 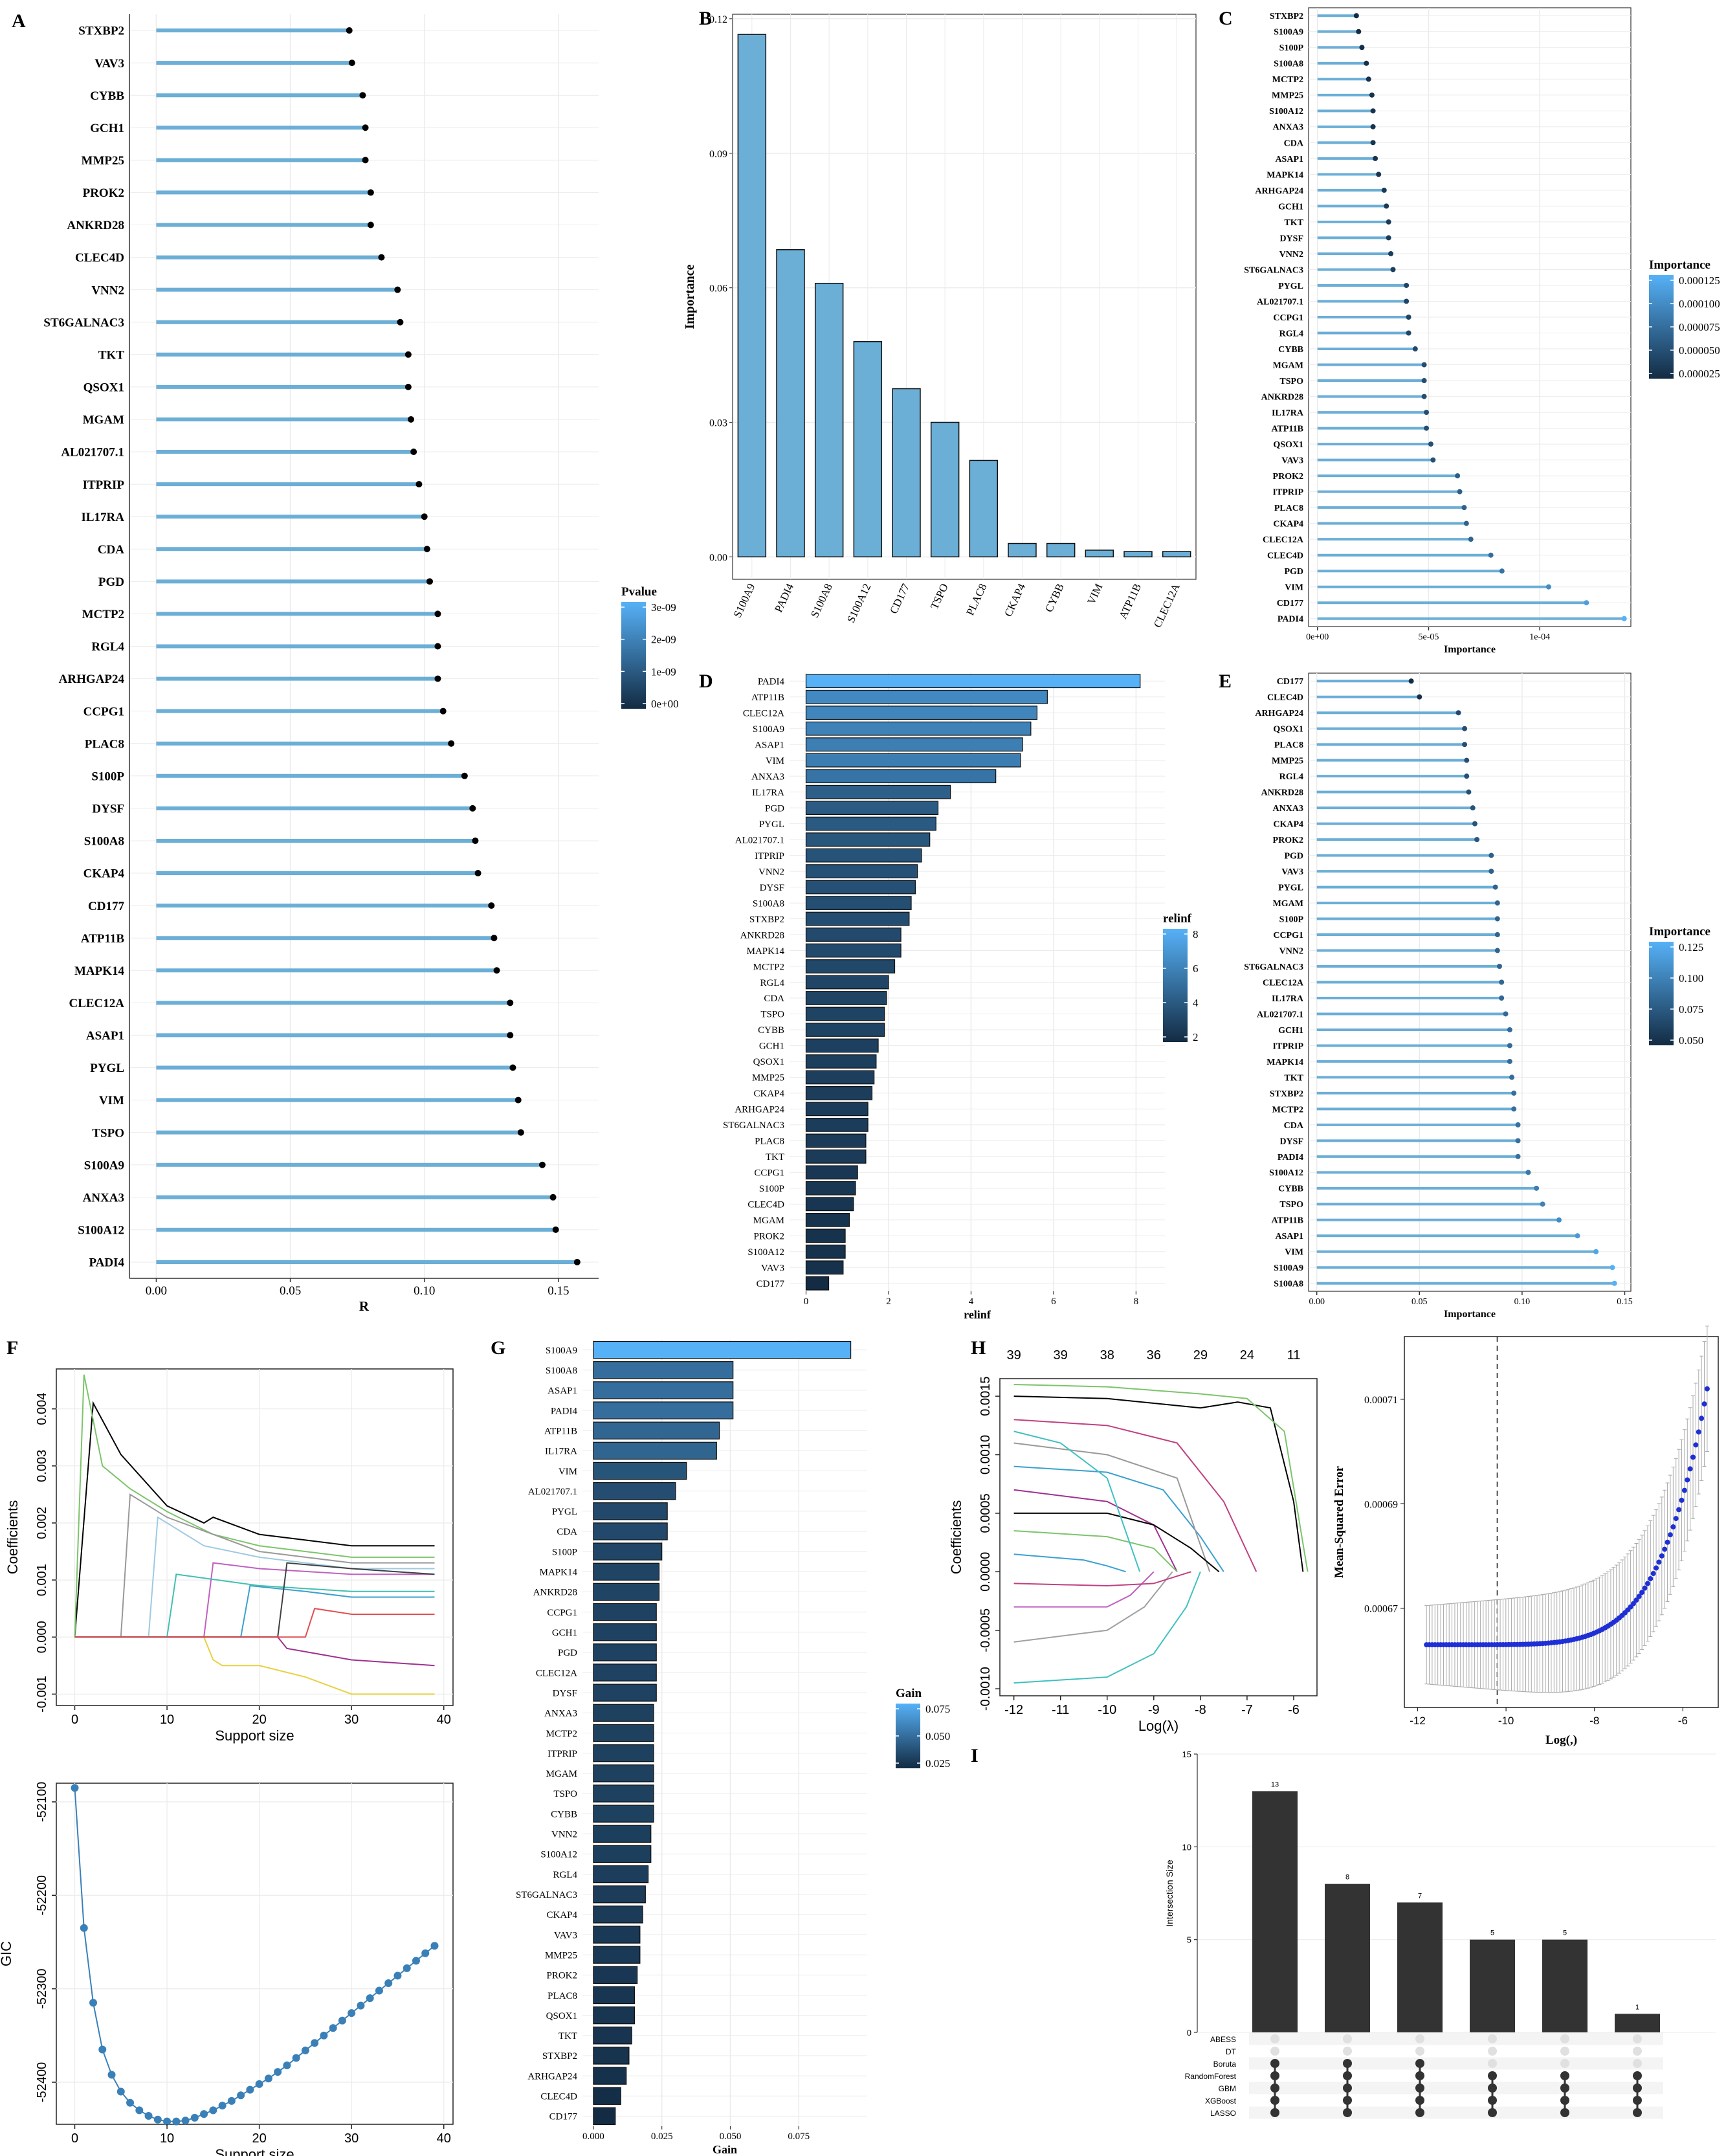 I want to click on y-tick-label: CKAP4, so click(x=768, y=1094).